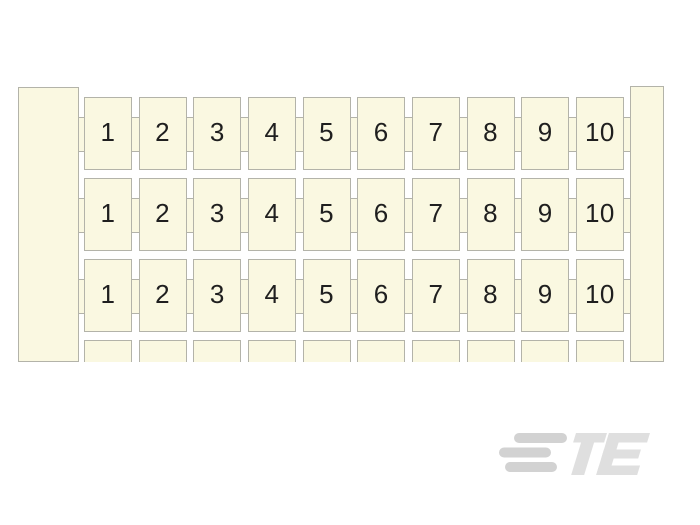  I want to click on te-logo, so click(574, 454).